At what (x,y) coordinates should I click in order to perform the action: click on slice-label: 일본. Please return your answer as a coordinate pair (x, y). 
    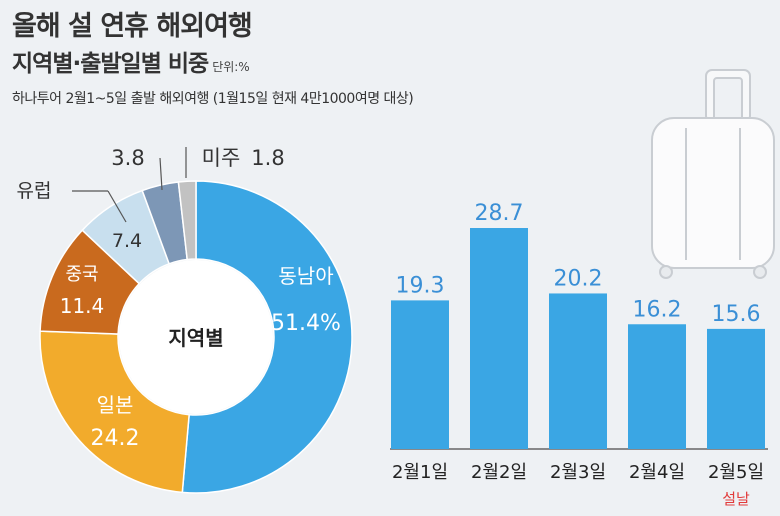
    Looking at the image, I should click on (115, 405).